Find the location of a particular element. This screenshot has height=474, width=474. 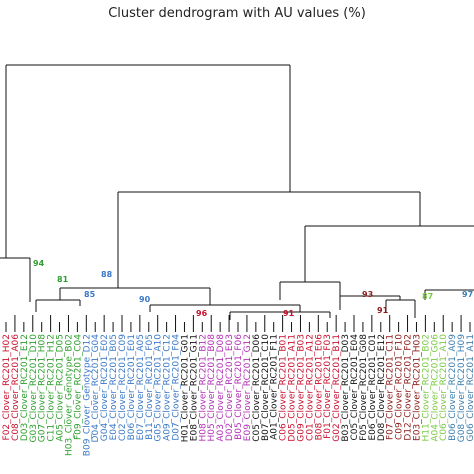

leaf-label: E03_Clover_RC201_H03 is located at coordinates (417, 387).